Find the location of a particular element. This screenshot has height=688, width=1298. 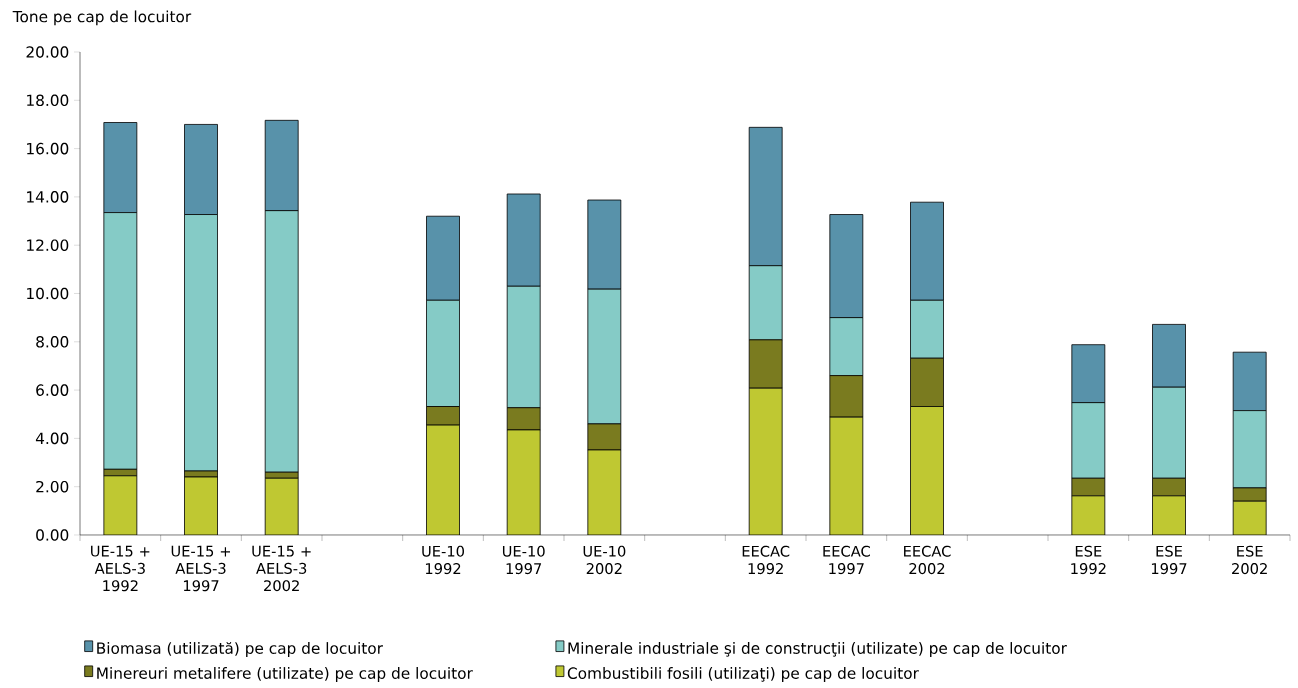

x-tick-label: UE-10 1997 is located at coordinates (523, 560).